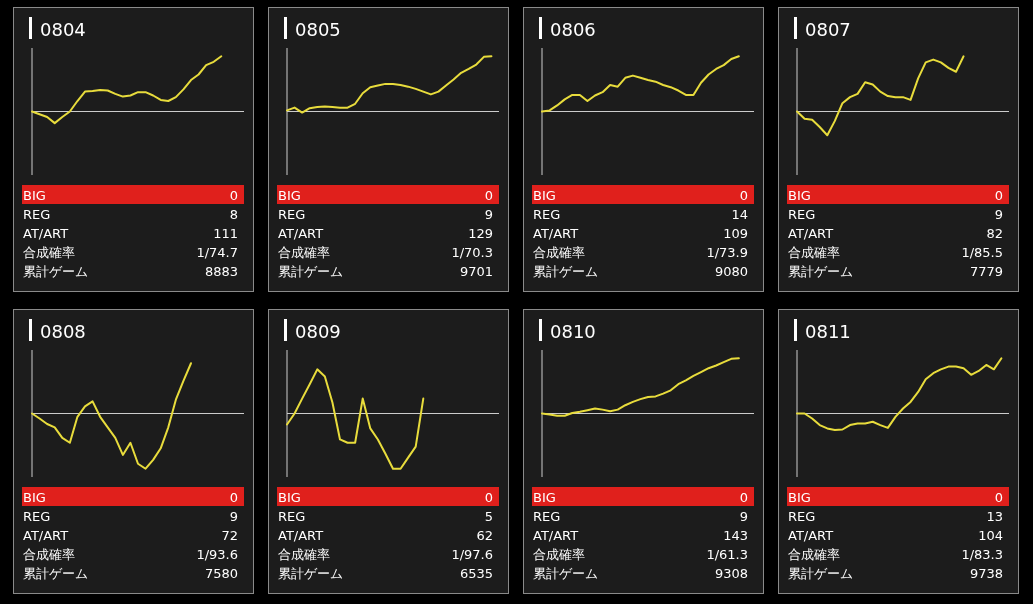  What do you see at coordinates (217, 252) in the screenshot?
I see `text: 1/74.7` at bounding box center [217, 252].